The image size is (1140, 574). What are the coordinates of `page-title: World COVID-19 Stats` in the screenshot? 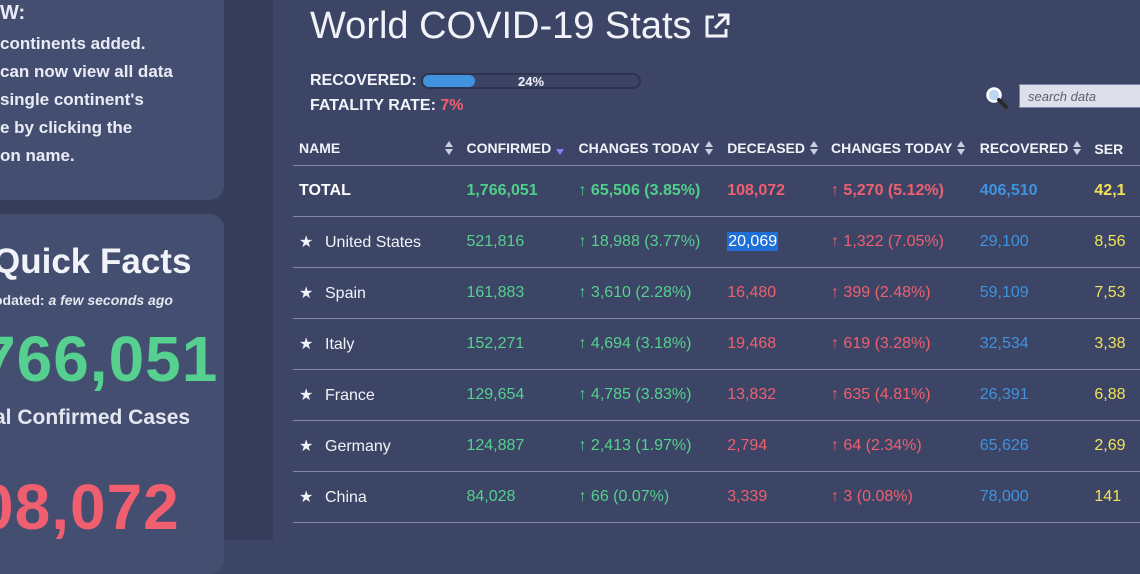 It's located at (521, 26).